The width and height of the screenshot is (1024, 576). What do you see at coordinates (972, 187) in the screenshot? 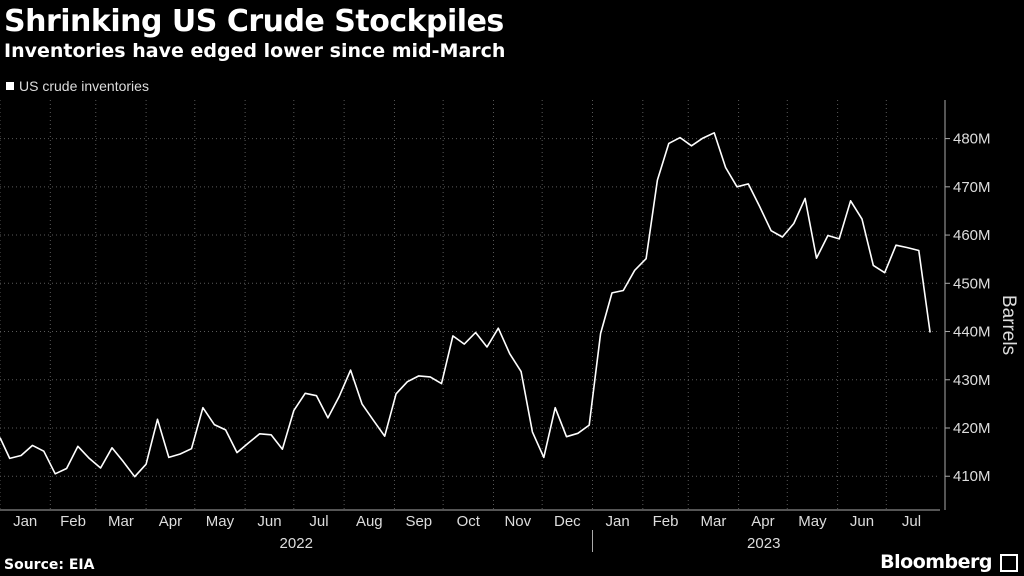
I see `y-tick-label: 470M` at bounding box center [972, 187].